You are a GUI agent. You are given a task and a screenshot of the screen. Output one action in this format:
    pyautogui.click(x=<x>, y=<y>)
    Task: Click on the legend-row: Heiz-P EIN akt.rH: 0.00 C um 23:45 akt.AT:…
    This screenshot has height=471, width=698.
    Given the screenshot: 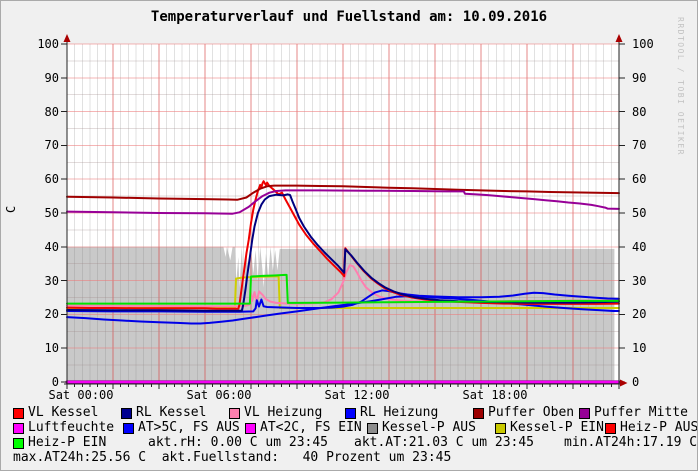 What is the action you would take?
    pyautogui.click(x=349, y=443)
    